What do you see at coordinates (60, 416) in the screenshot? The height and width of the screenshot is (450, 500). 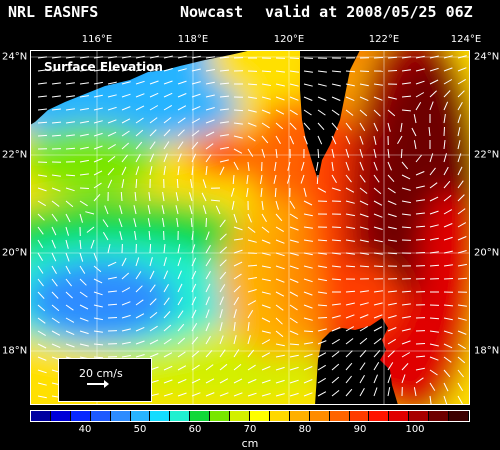 I see `colorbar-swatch` at bounding box center [60, 416].